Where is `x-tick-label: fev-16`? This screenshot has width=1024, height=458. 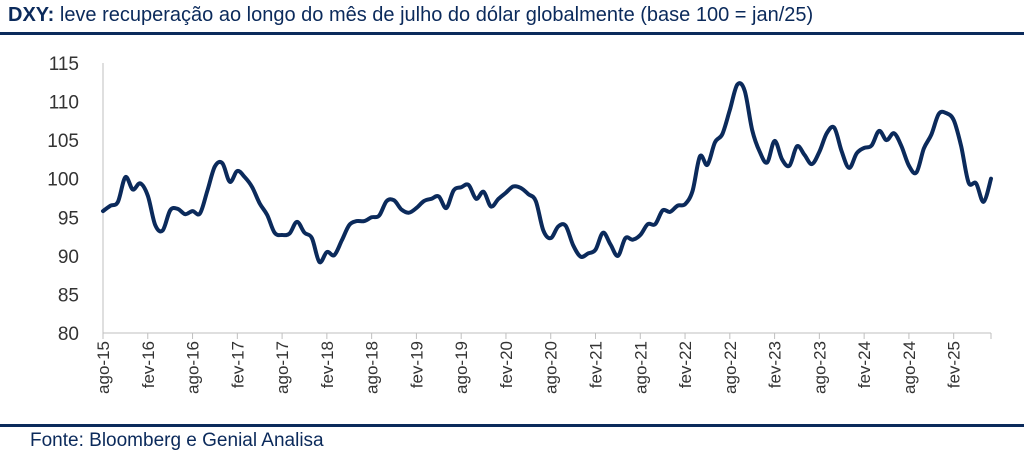
x-tick-label: fev-16 is located at coordinates (148, 364).